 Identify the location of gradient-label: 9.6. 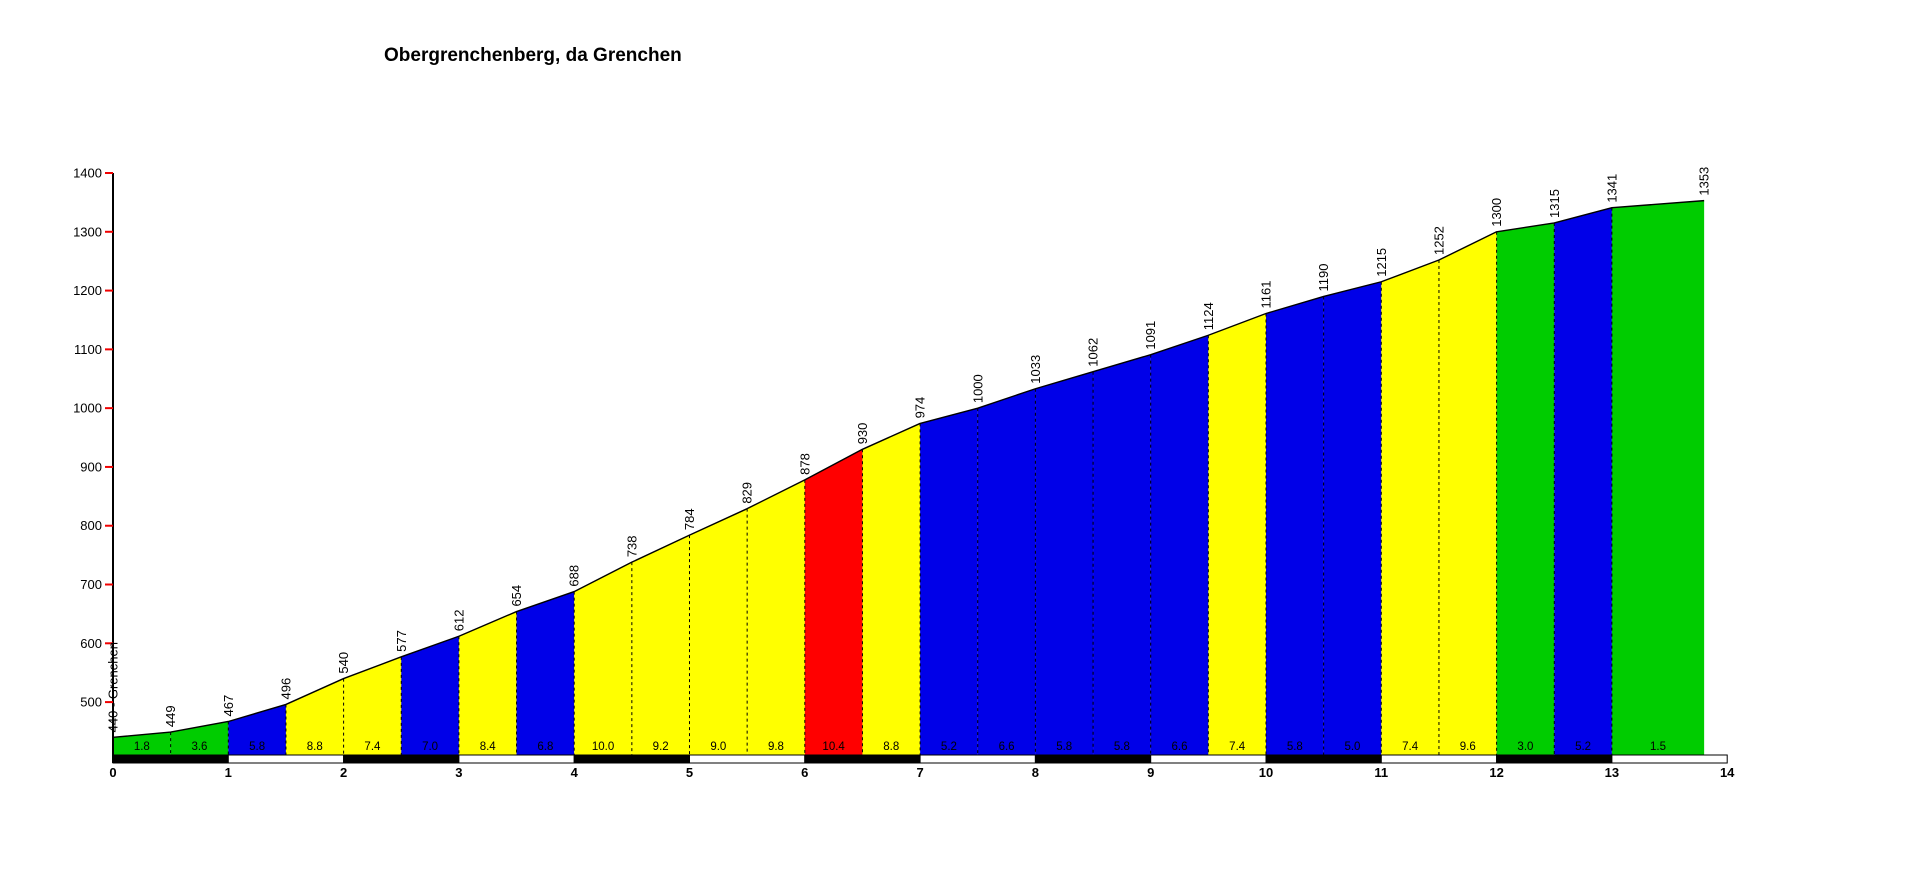
(1468, 747).